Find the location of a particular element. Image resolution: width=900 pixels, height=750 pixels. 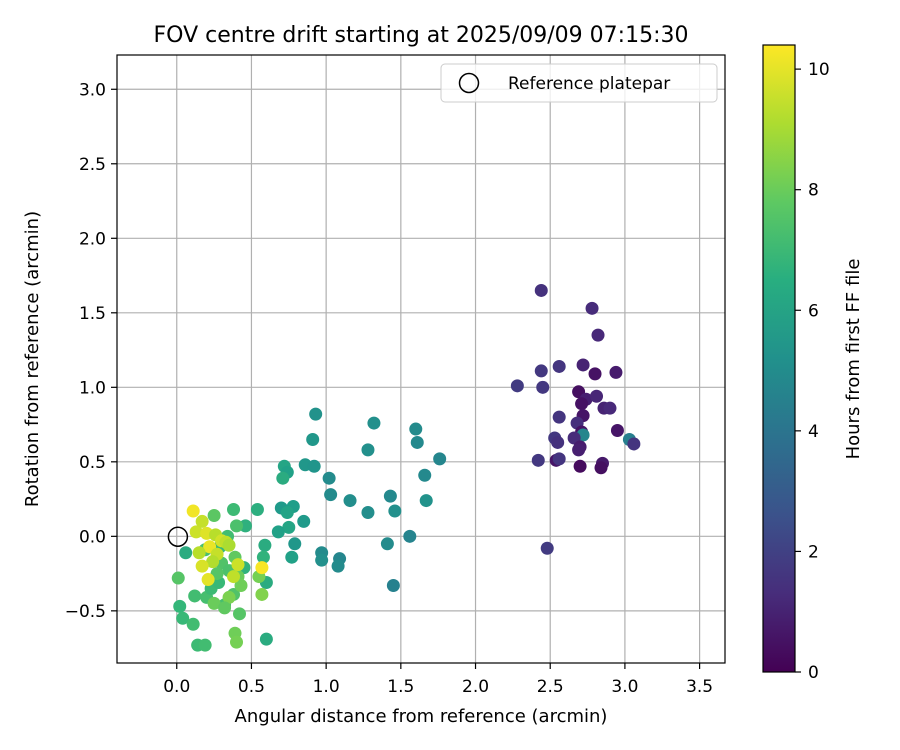

y-axis-ticks: −0.5 0.0 0.5 1.0 1.5 2.0 2.5 3.0 is located at coordinates (91, 351).